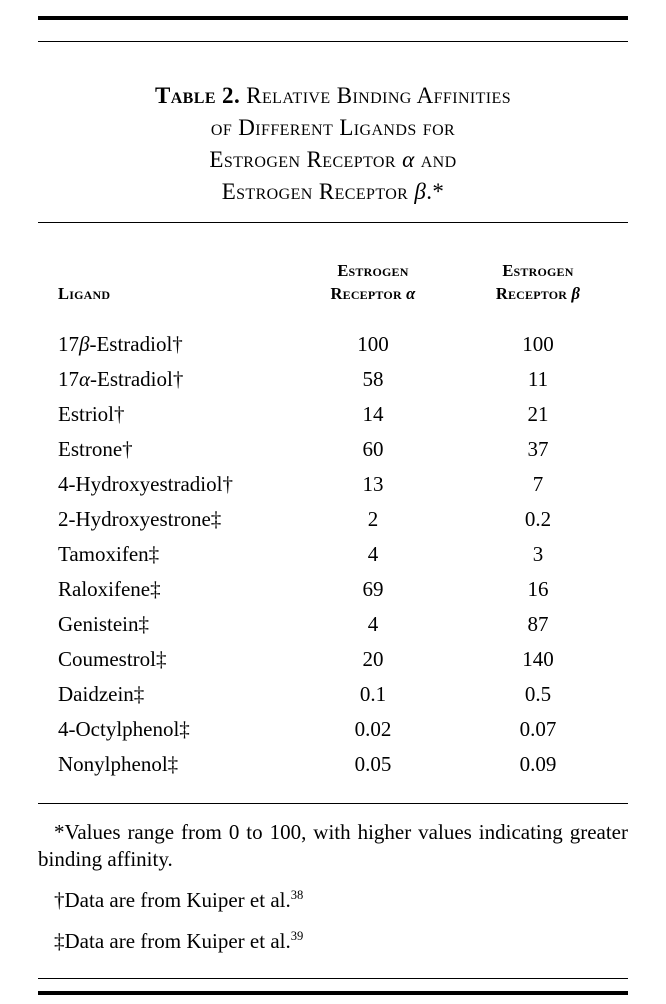 This screenshot has height=1004, width=666. I want to click on ligand-cell: Genistein‡, so click(103, 624).